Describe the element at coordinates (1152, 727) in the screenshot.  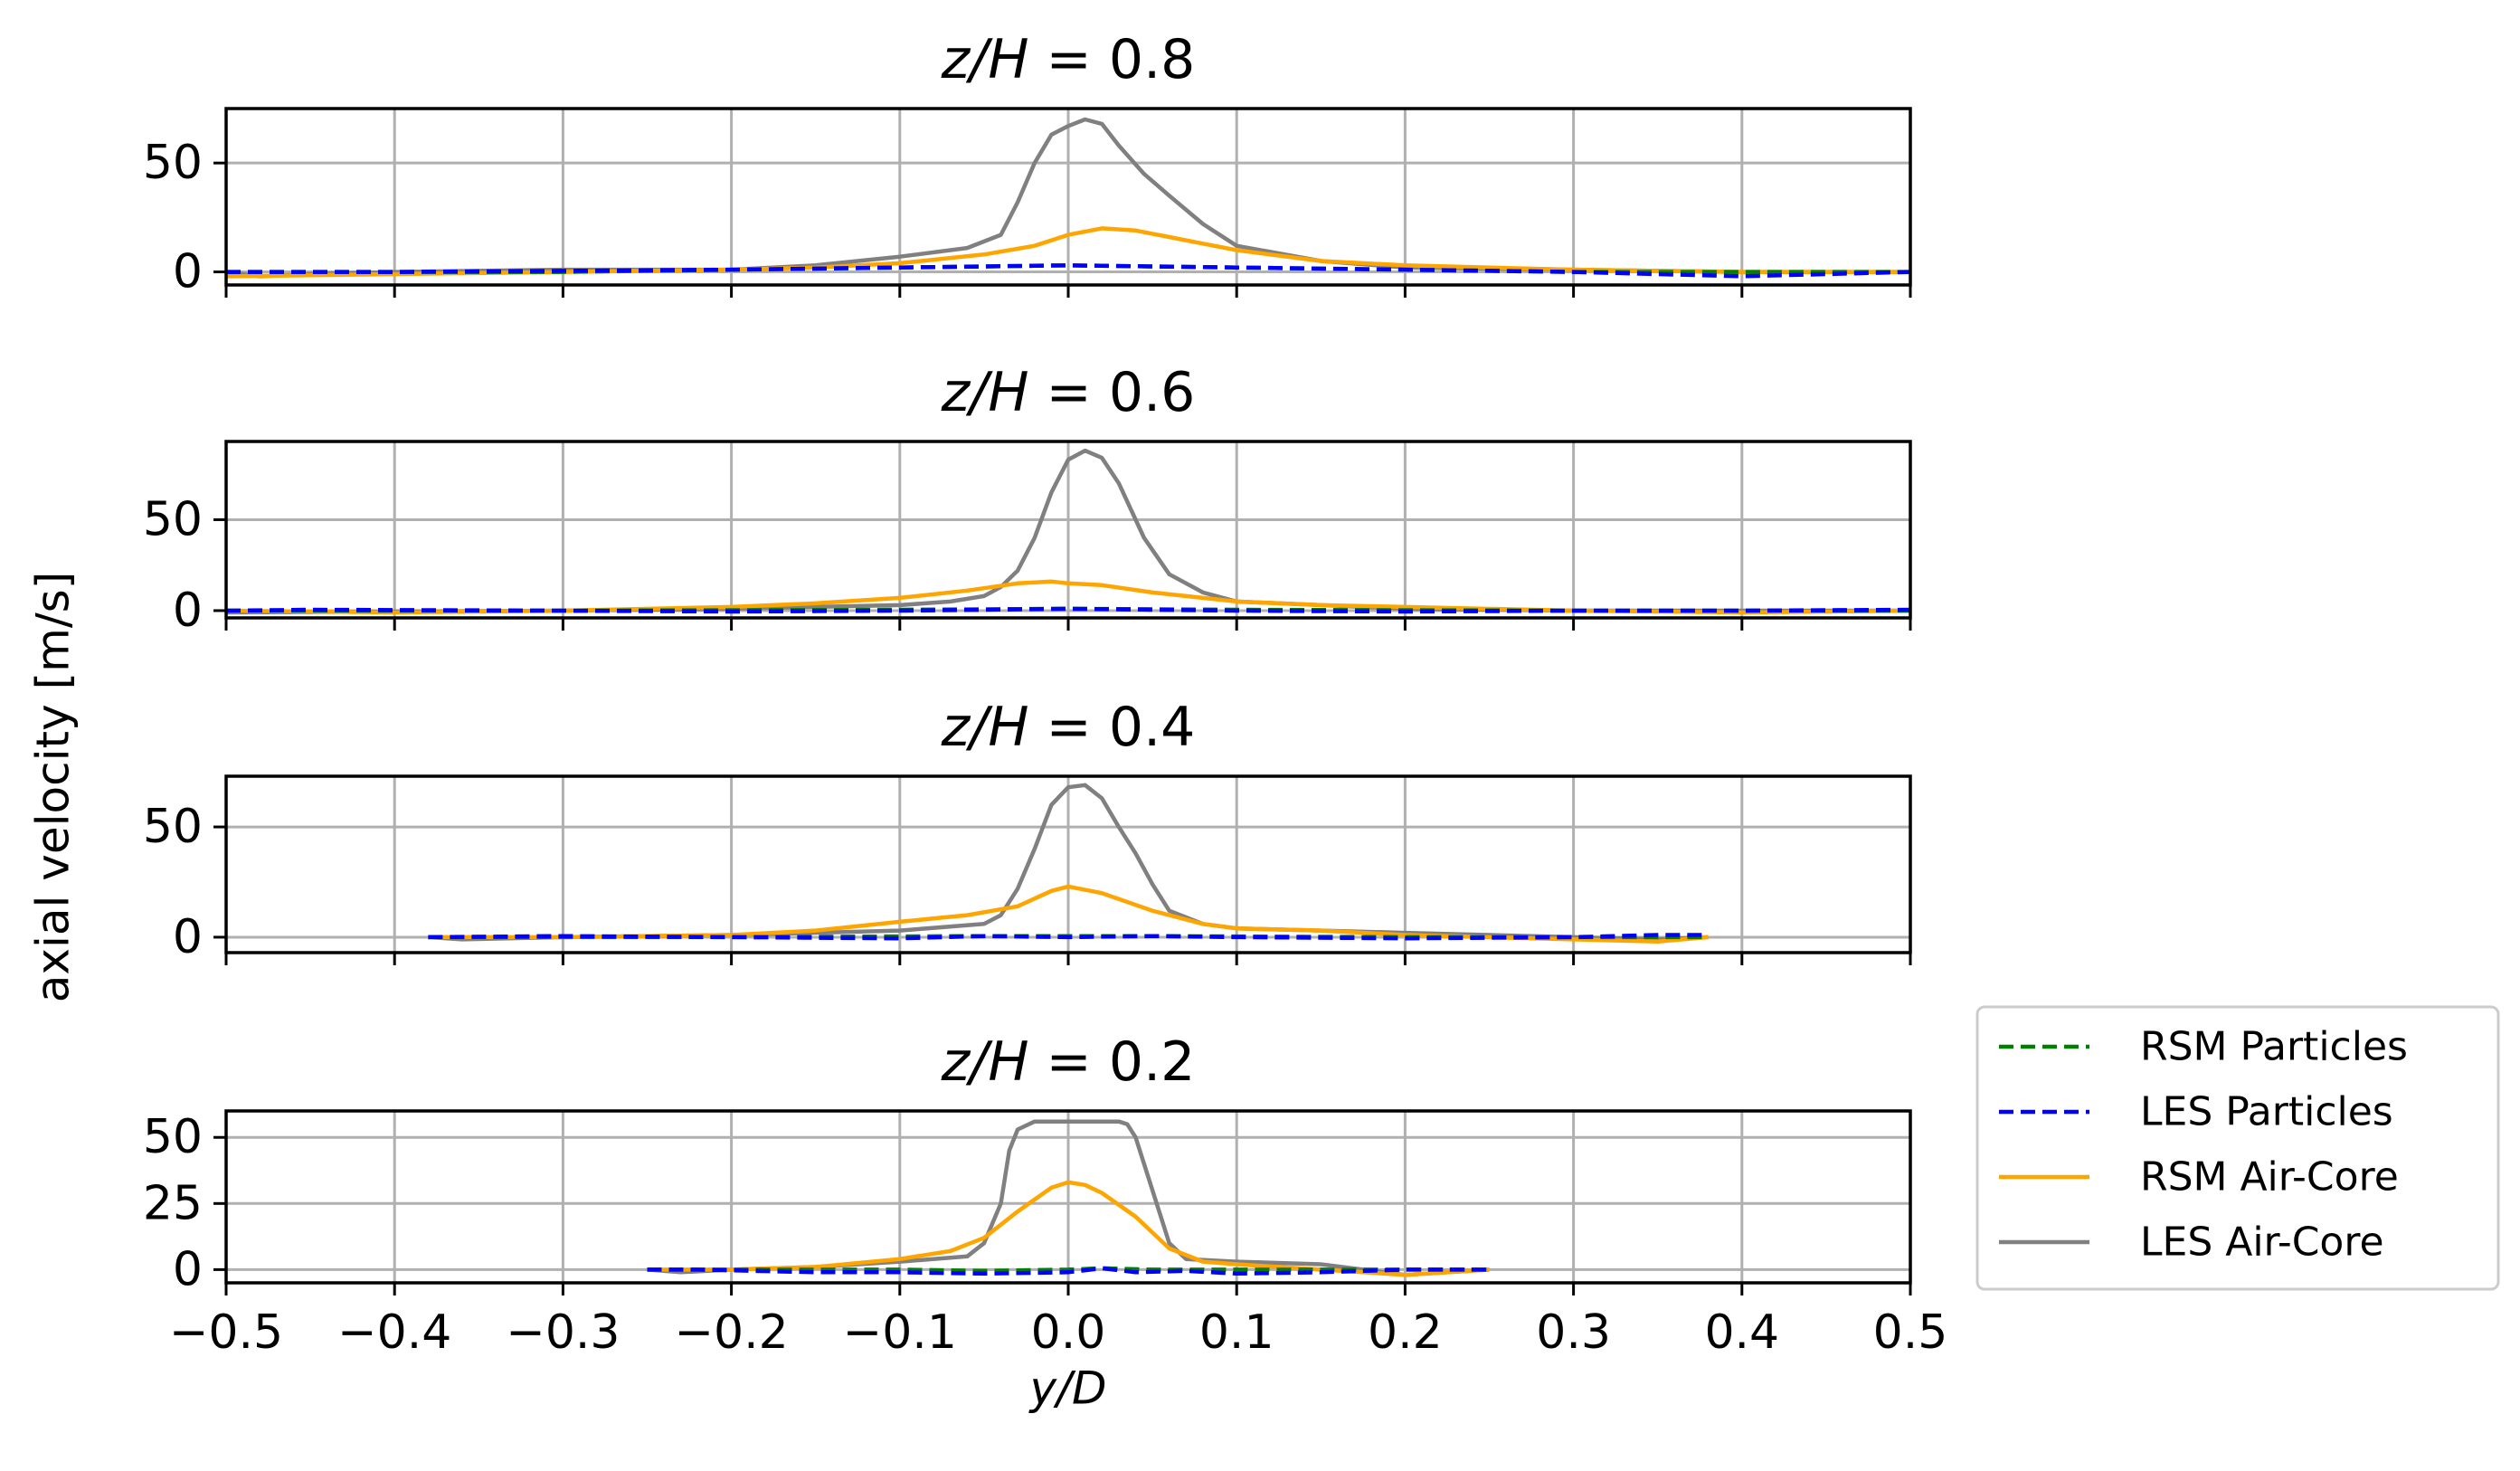
I see `panel-title-value: 0.4` at that location.